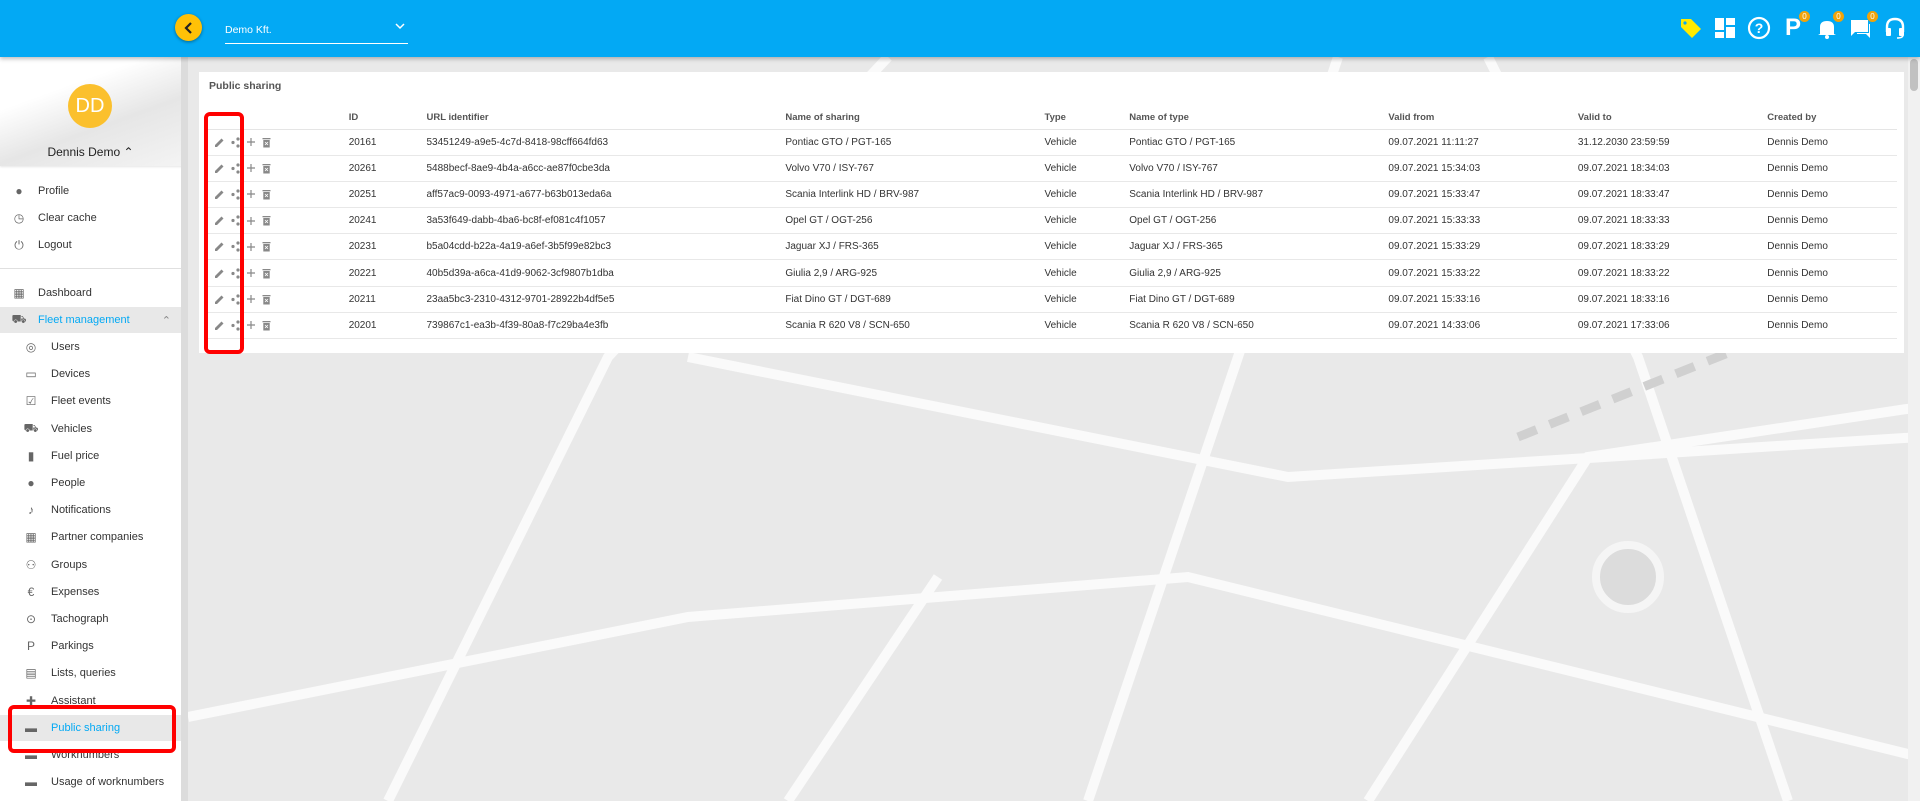 The image size is (1920, 801). I want to click on profile-header: DD Dennis Demo ⌃, so click(94, 111).